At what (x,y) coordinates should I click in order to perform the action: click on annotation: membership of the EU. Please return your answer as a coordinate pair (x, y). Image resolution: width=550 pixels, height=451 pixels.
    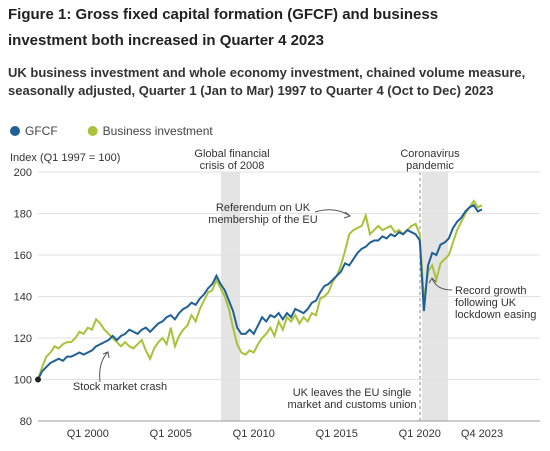
    Looking at the image, I should click on (262, 220).